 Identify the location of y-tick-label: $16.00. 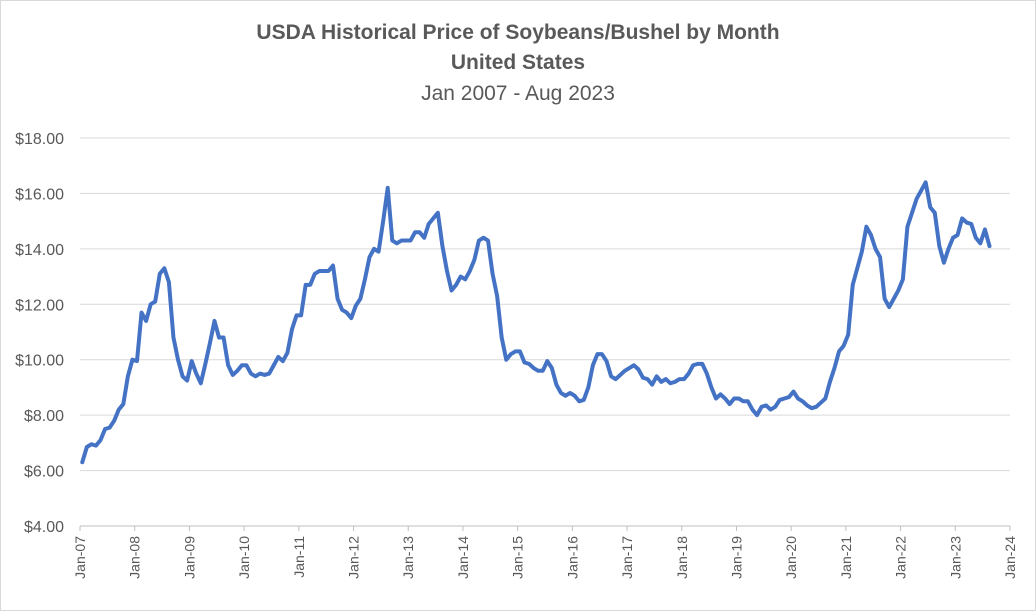
(39, 194).